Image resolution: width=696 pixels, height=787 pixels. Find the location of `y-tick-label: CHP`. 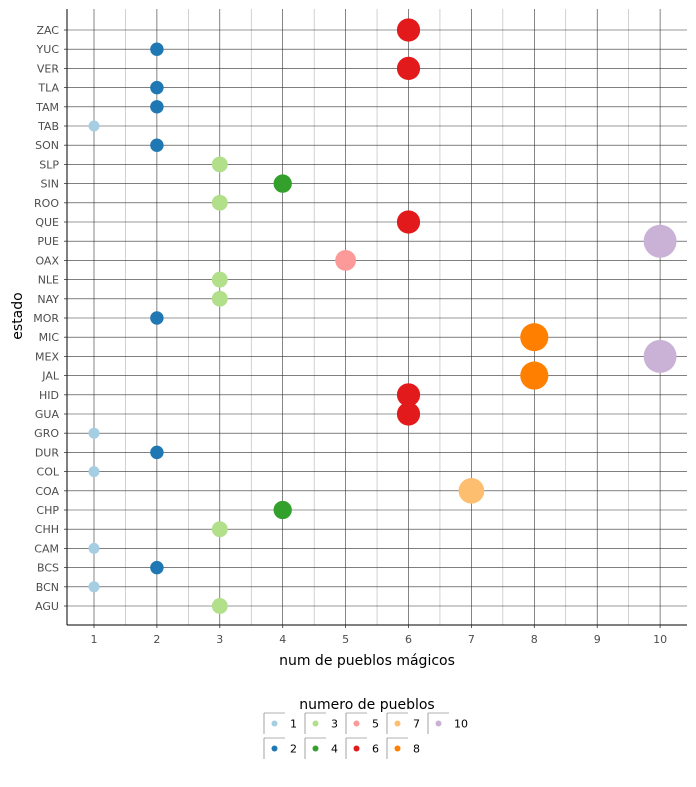

y-tick-label: CHP is located at coordinates (47, 510).